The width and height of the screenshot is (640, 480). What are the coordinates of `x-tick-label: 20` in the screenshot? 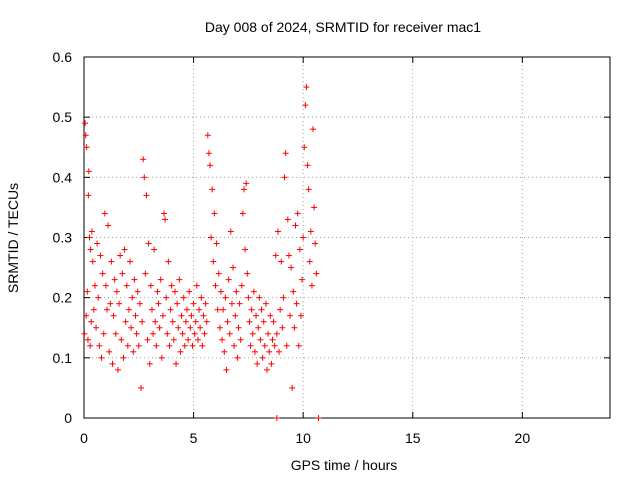 It's located at (523, 438).